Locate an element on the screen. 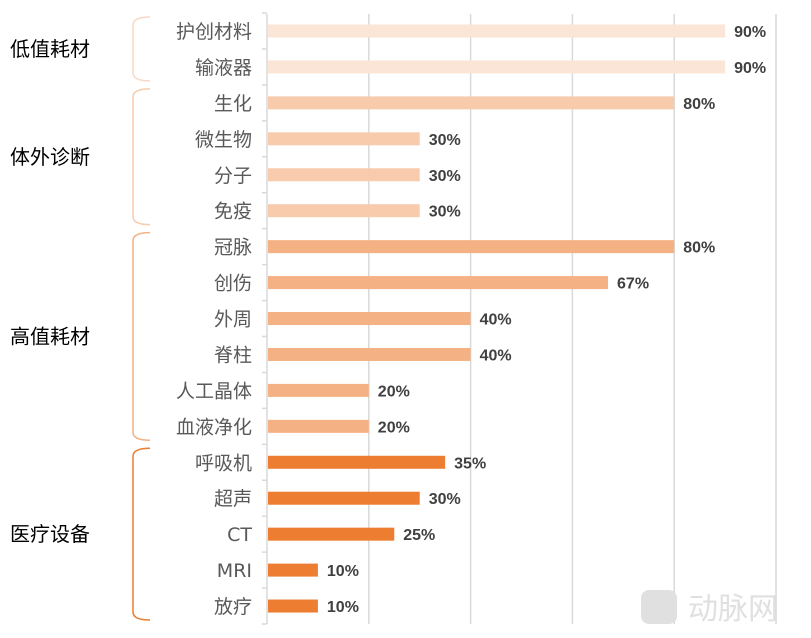 This screenshot has width=811, height=638. watermark: 动脉网 is located at coordinates (733, 609).